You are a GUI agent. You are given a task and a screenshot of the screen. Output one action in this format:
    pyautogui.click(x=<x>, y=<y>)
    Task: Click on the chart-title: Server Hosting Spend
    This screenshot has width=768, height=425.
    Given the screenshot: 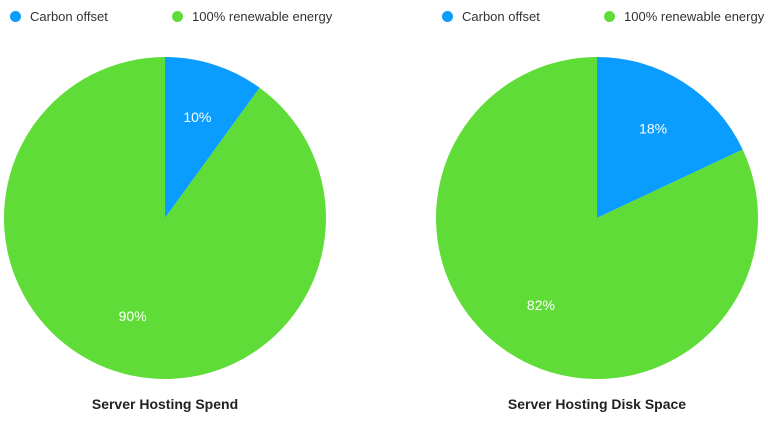 What is the action you would take?
    pyautogui.click(x=165, y=404)
    